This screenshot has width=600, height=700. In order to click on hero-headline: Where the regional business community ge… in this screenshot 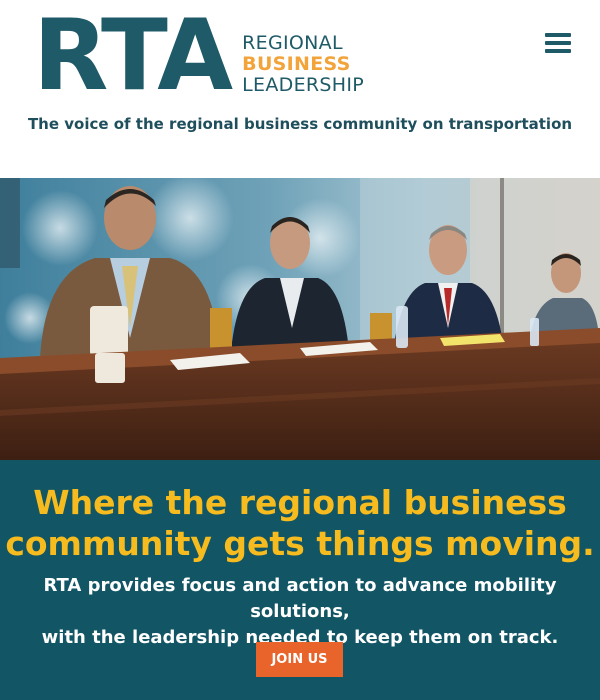, I will do `click(300, 523)`.